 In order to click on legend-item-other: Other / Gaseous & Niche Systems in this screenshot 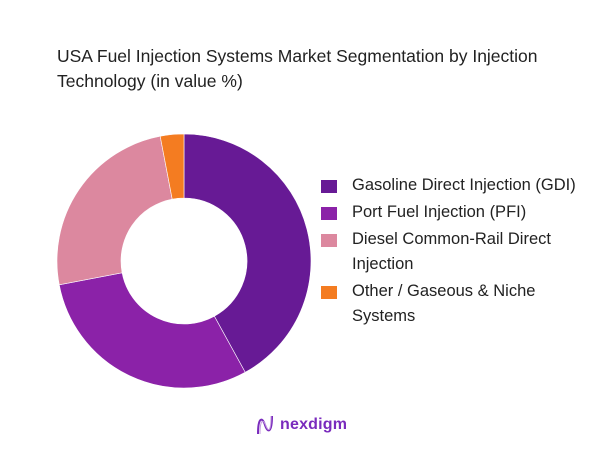, I will do `click(456, 304)`.